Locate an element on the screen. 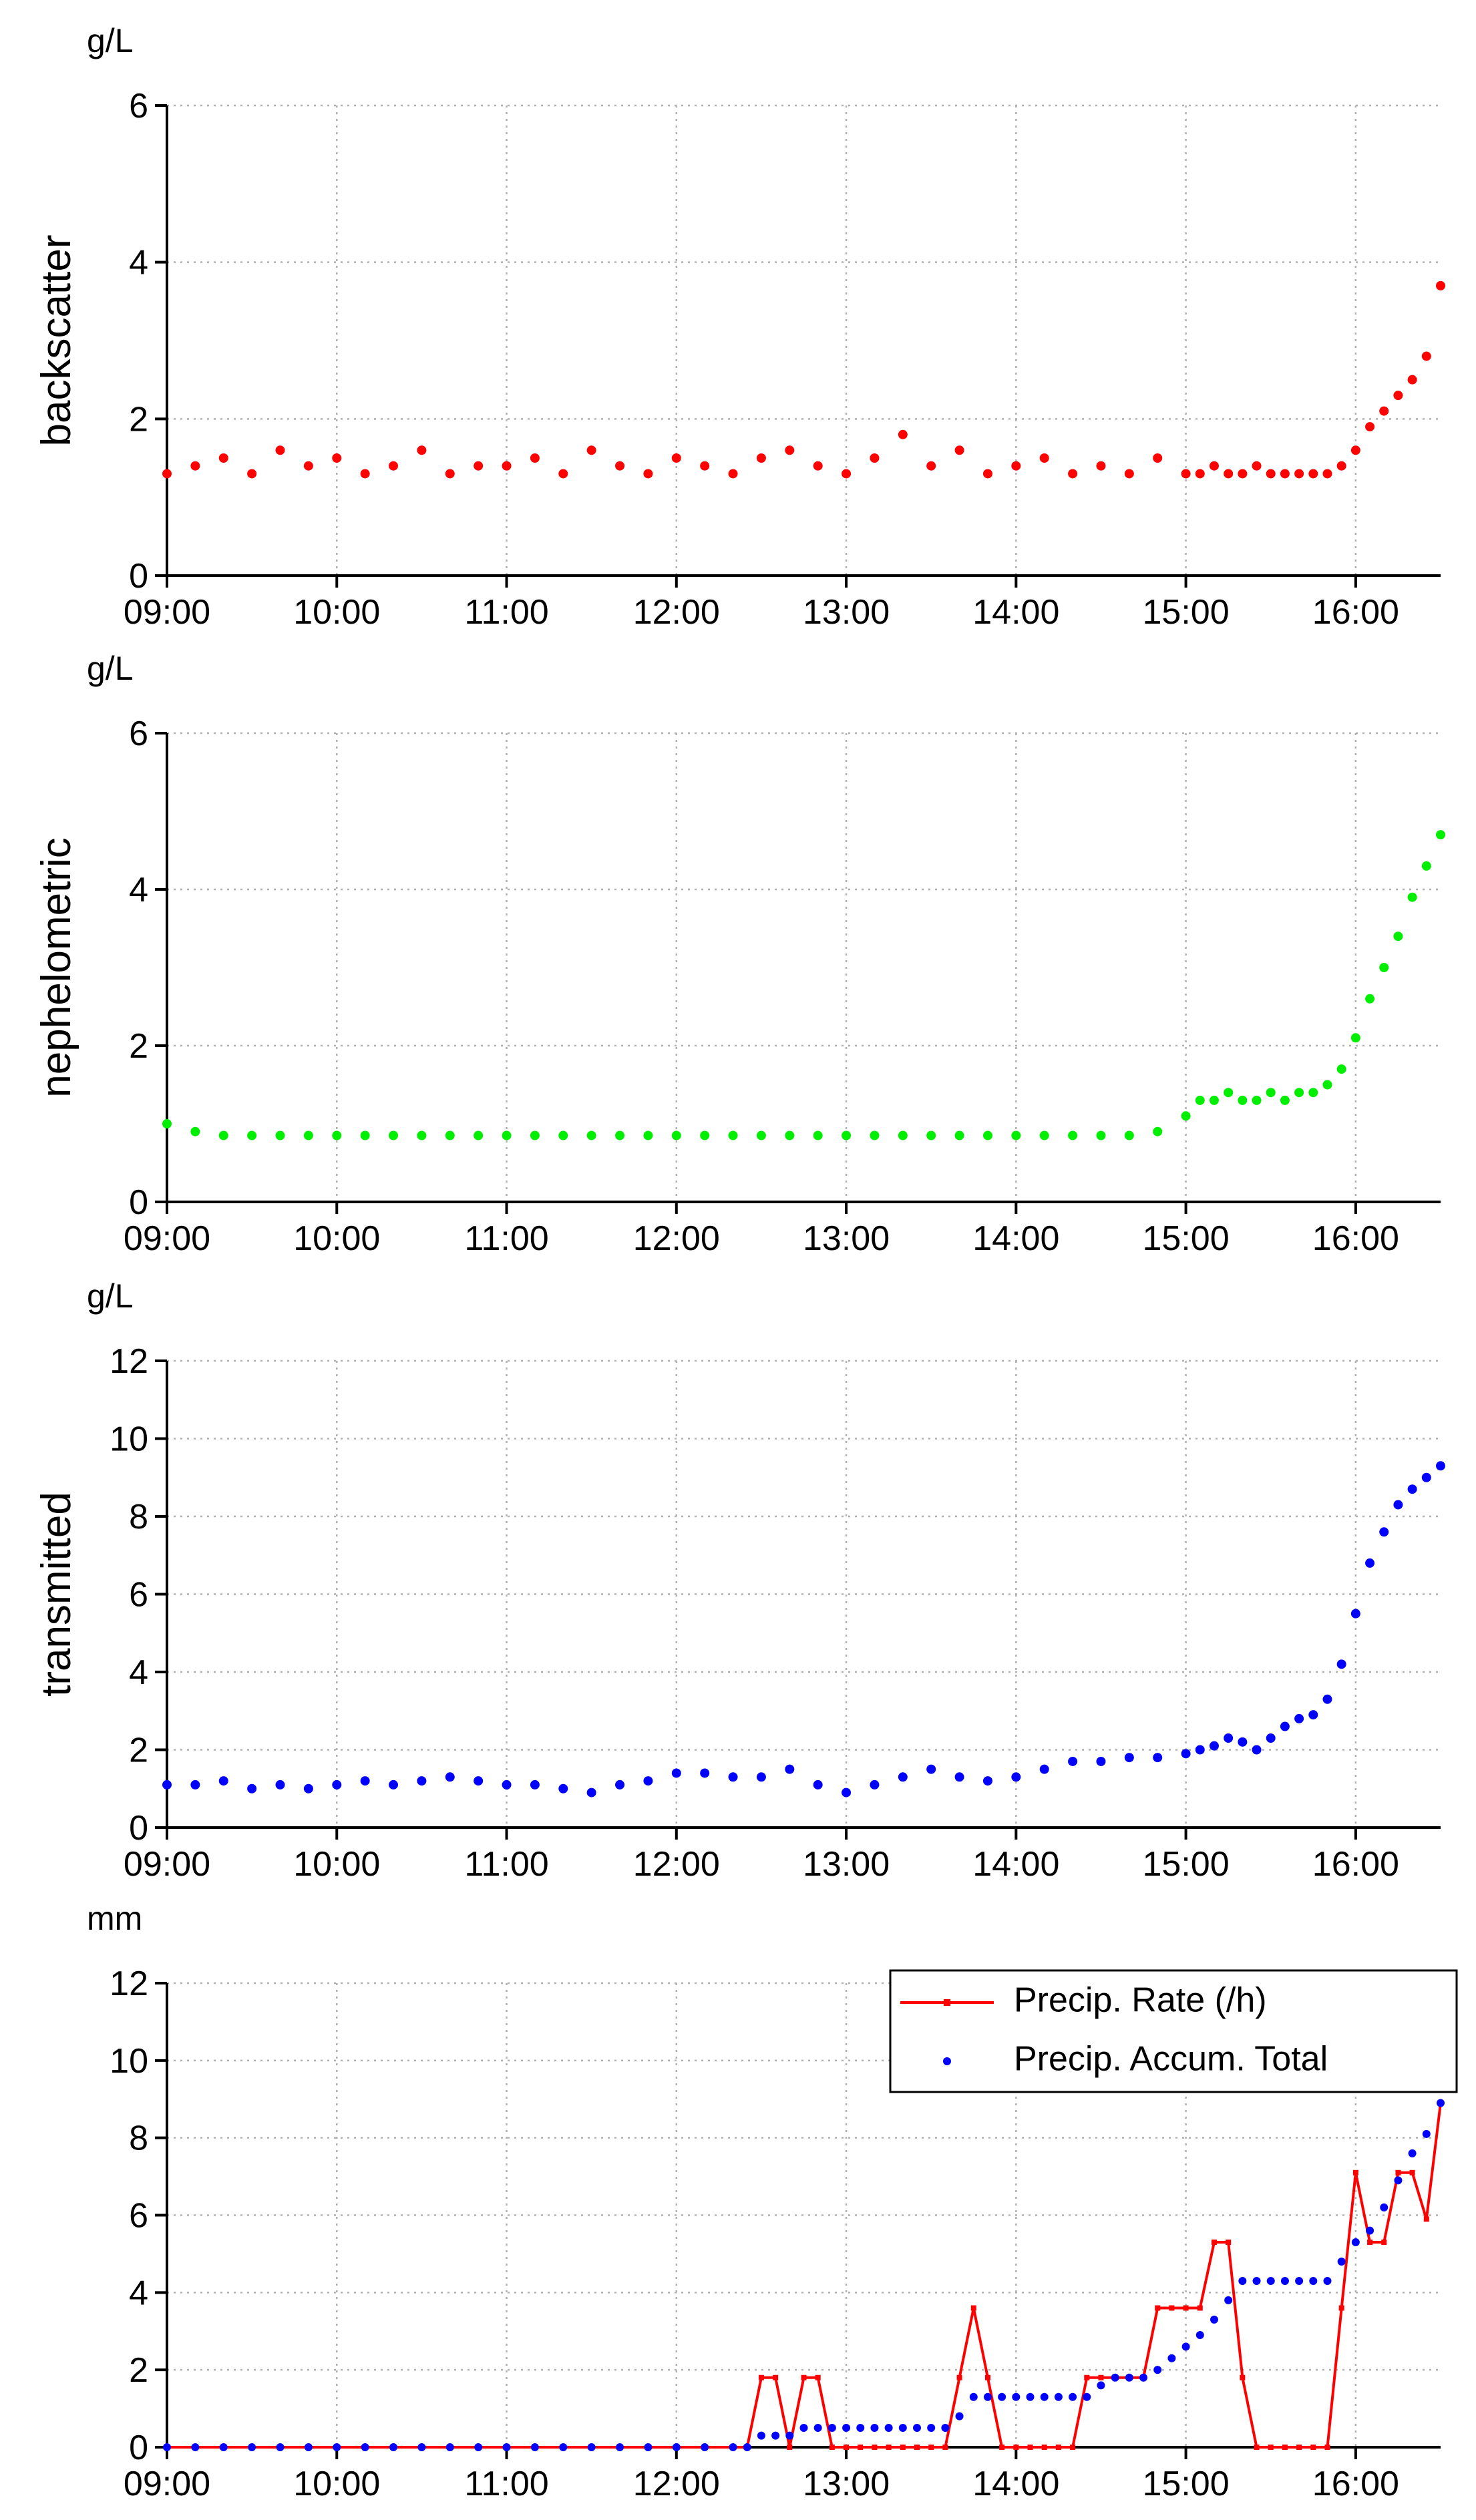  x-tick-label: 14:00 is located at coordinates (1015, 1238).